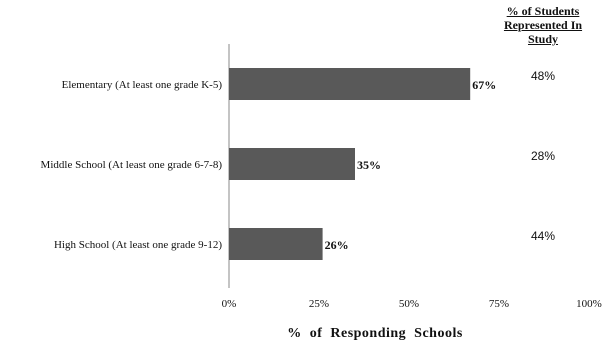  I want to click on side-column-value: 28%, so click(543, 156).